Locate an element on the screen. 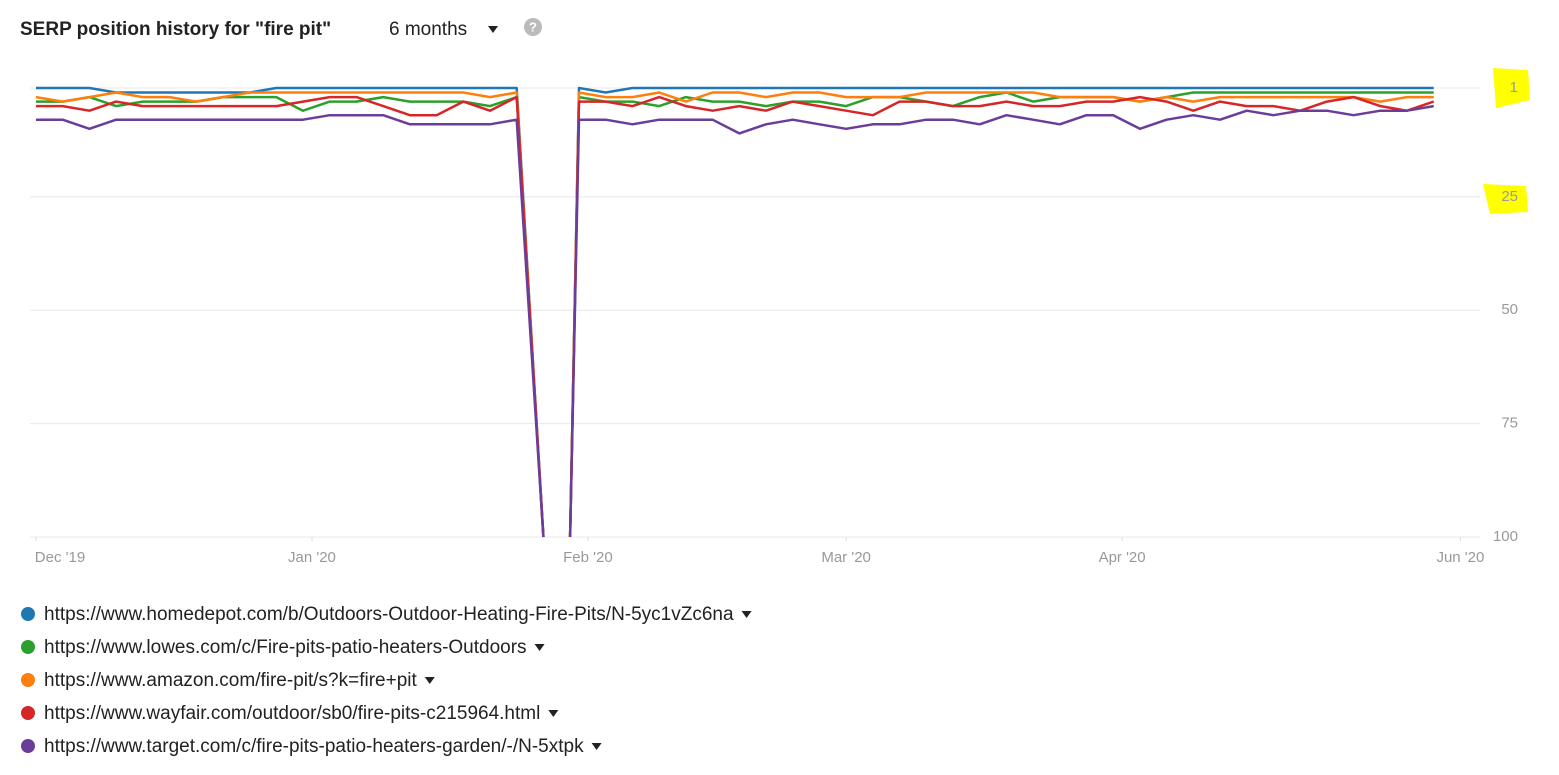 The width and height of the screenshot is (1559, 775). chart-title: SERP position history for "fire pit" is located at coordinates (175, 29).